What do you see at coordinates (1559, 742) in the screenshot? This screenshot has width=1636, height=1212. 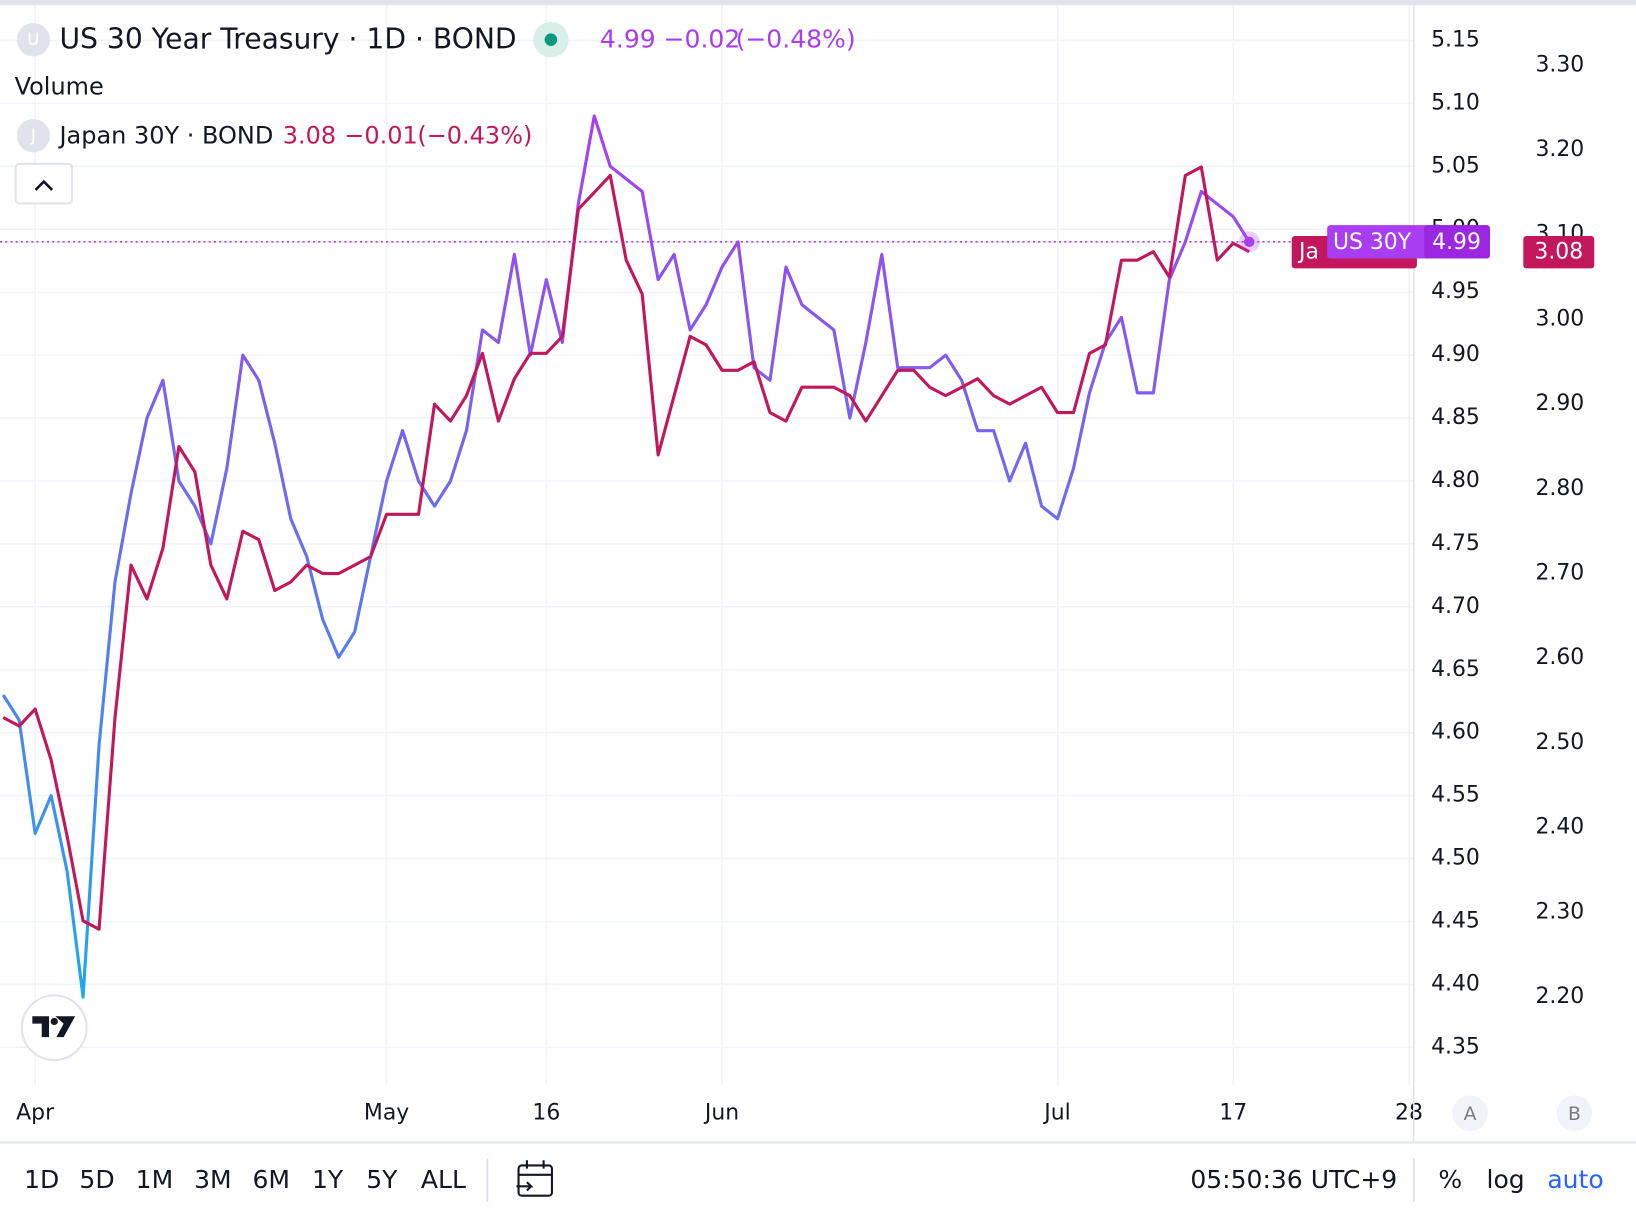 I see `y2-tick-label: 2.50` at bounding box center [1559, 742].